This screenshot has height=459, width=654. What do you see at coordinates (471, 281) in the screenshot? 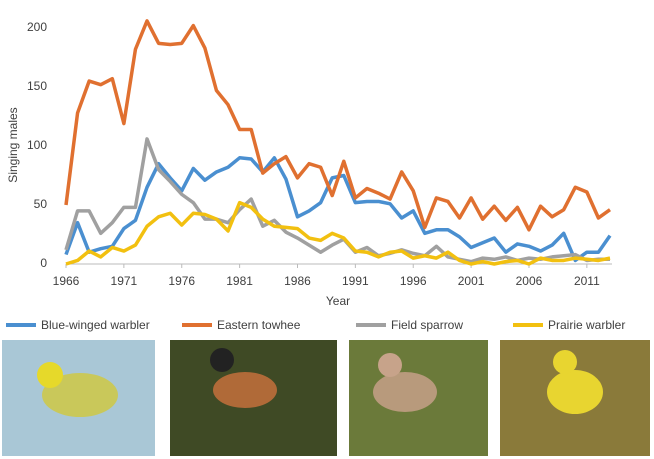
I see `x-tick-label: 2001` at bounding box center [471, 281].